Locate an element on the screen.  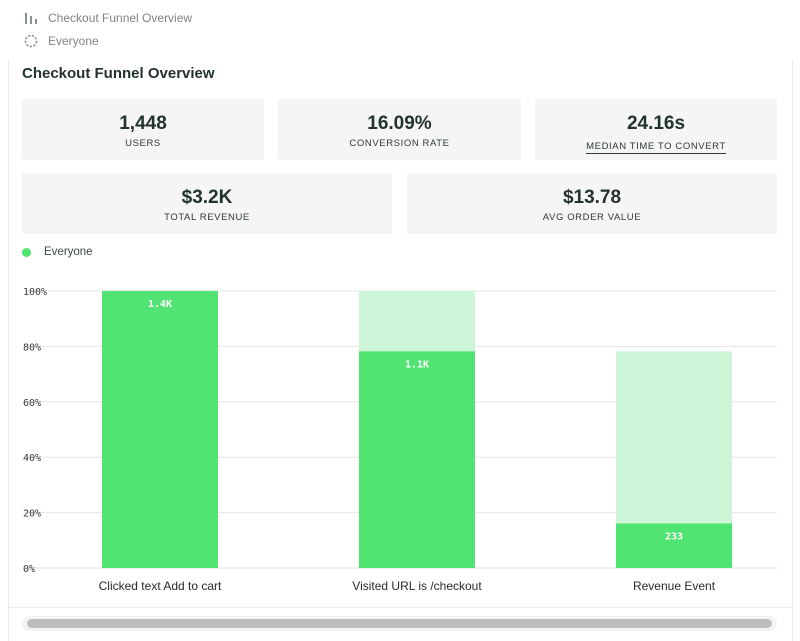
horizontal-scrollbar is located at coordinates (399, 623).